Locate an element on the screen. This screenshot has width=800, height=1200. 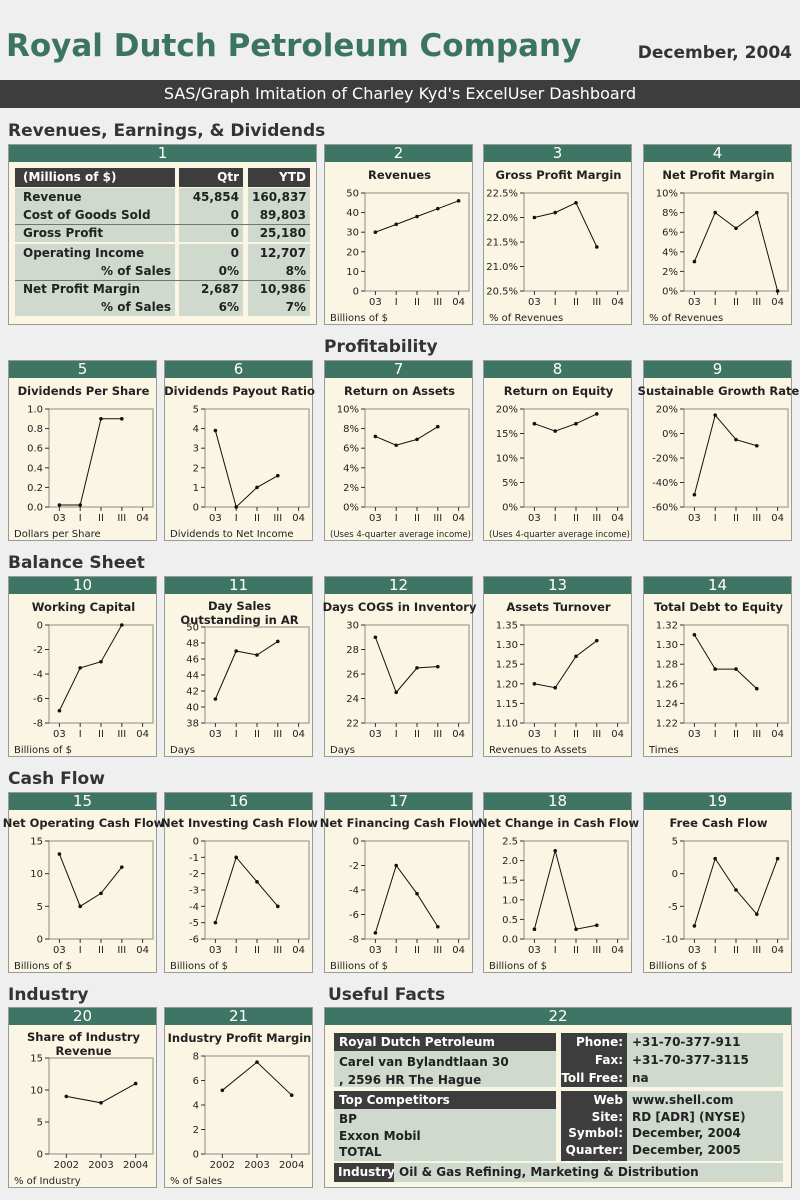
chart-title: Sustainable Growth Rate is located at coordinates (719, 391).